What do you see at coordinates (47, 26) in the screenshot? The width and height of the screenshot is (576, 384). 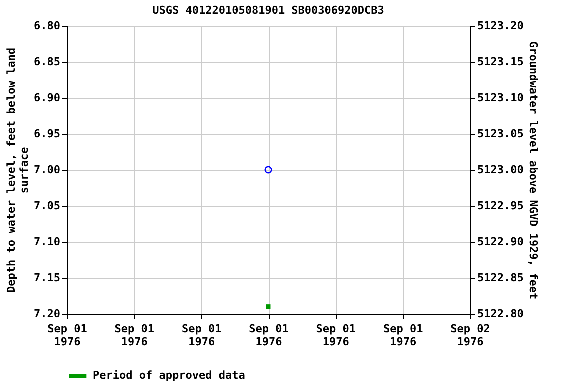 I see `y-tick-label: 6.80` at bounding box center [47, 26].